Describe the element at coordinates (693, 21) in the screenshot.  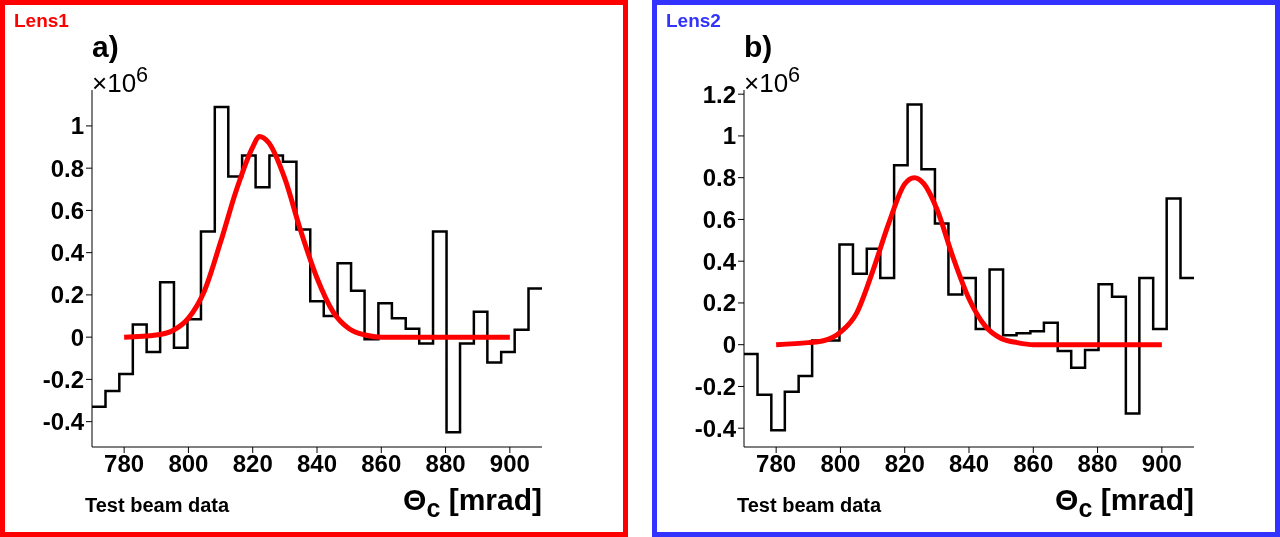
I see `chart-title: Lens2` at that location.